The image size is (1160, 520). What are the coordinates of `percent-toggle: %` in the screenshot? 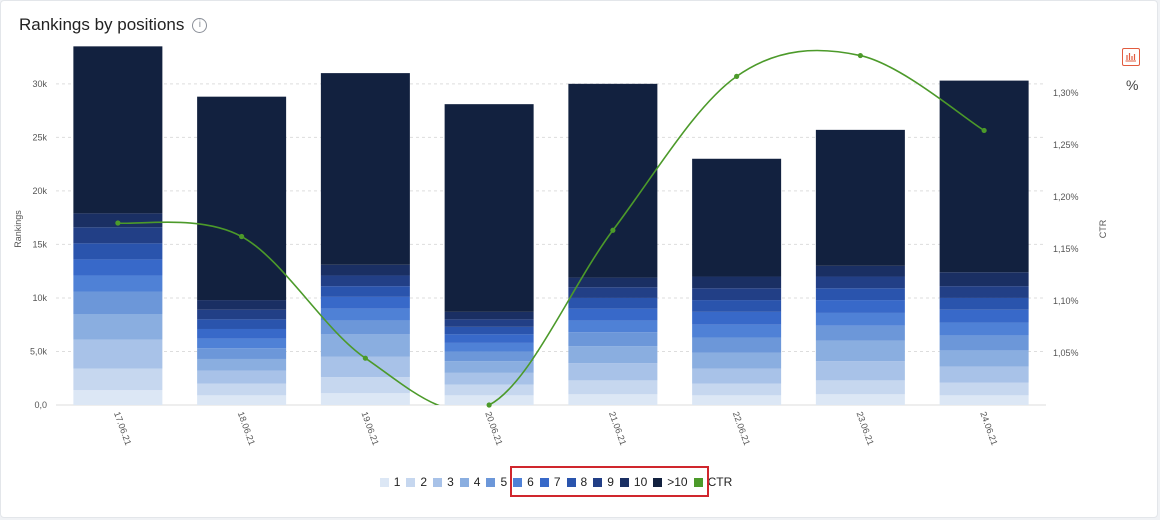 It's located at (1132, 85).